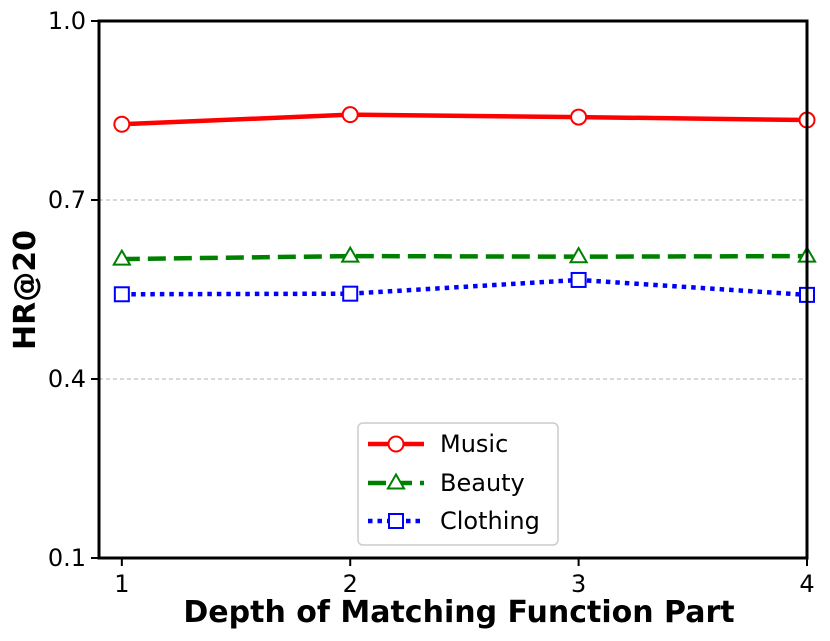 The height and width of the screenshot is (641, 830). Describe the element at coordinates (464, 257) in the screenshot. I see `series-line-beauty` at that location.